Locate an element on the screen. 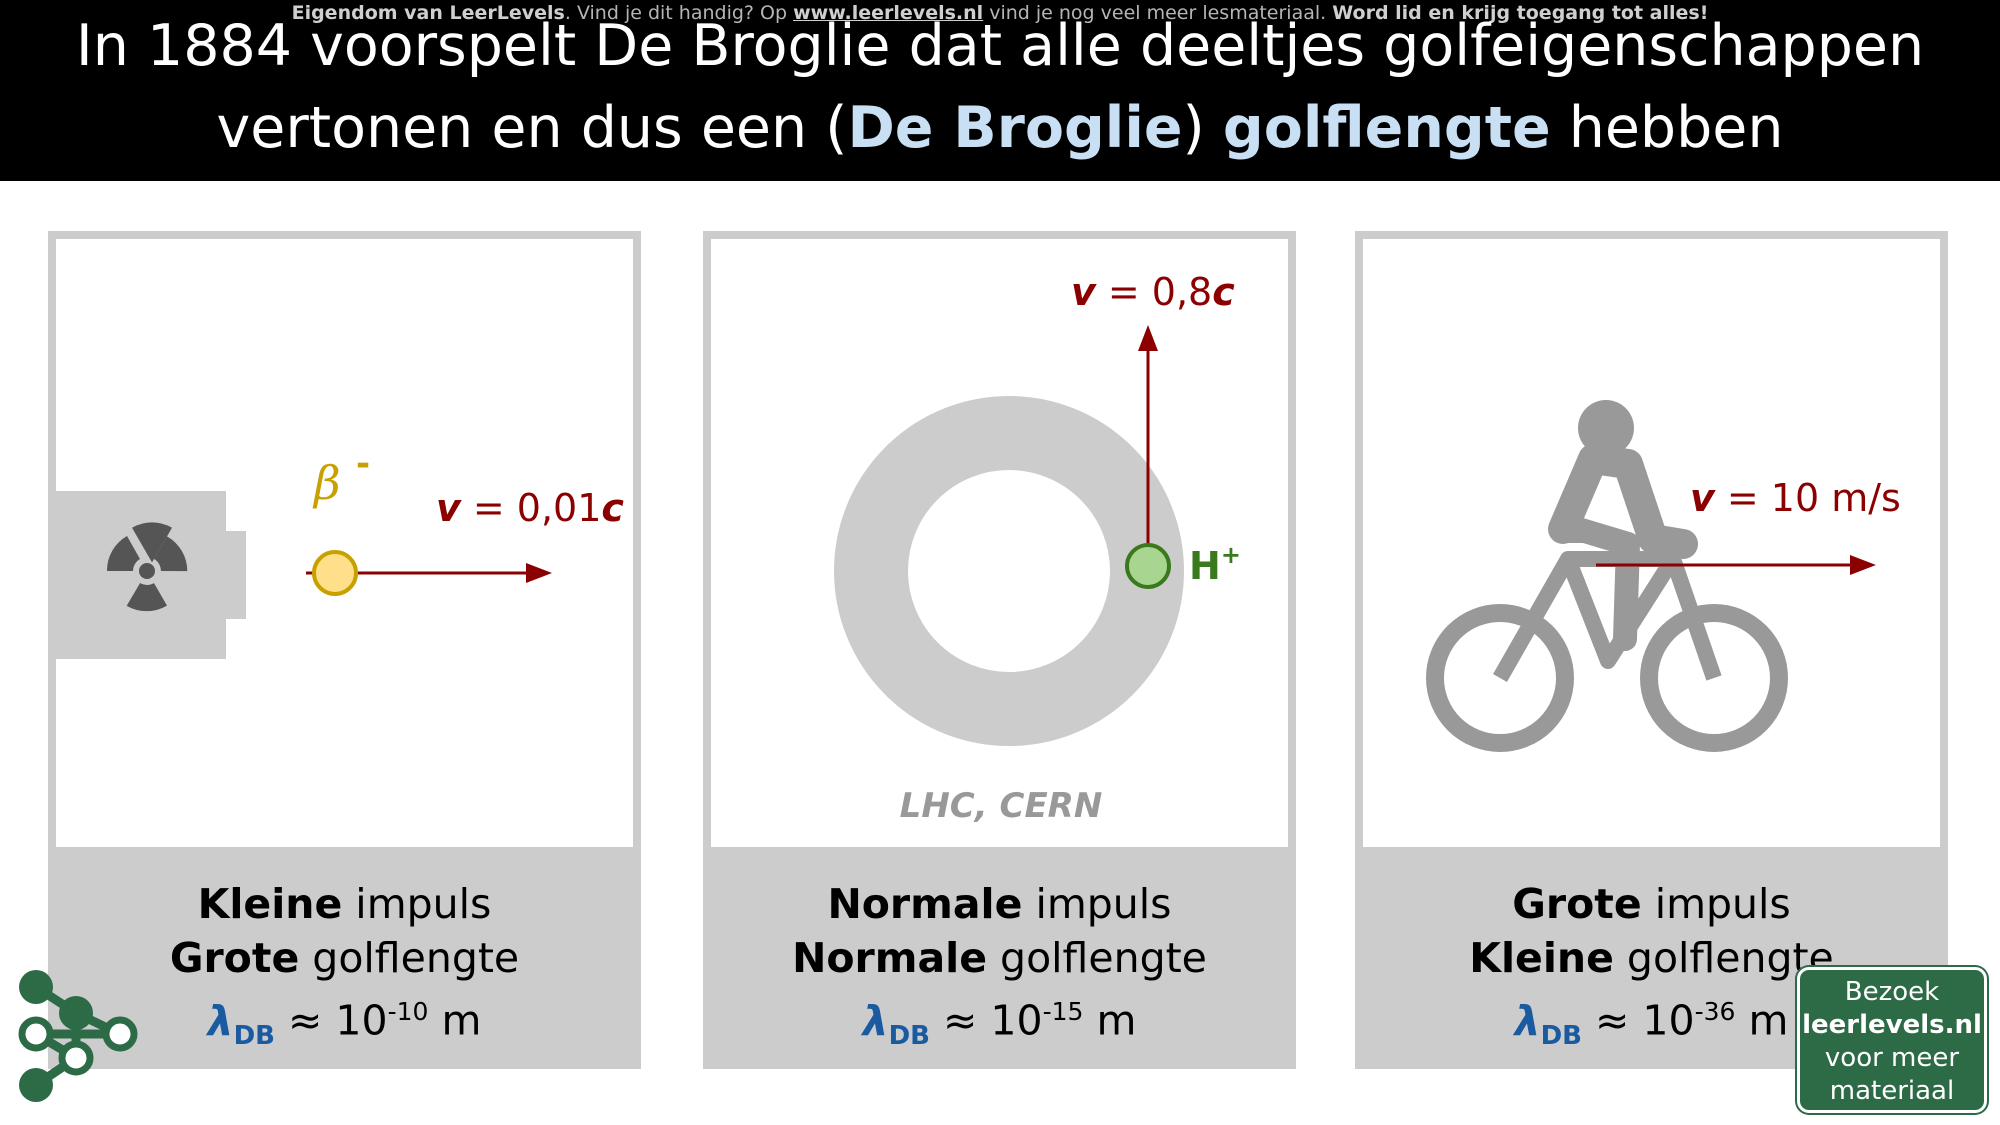 The width and height of the screenshot is (2000, 1125). panel-cyclist-illustration: v = 10 m/s is located at coordinates (1663, 576).